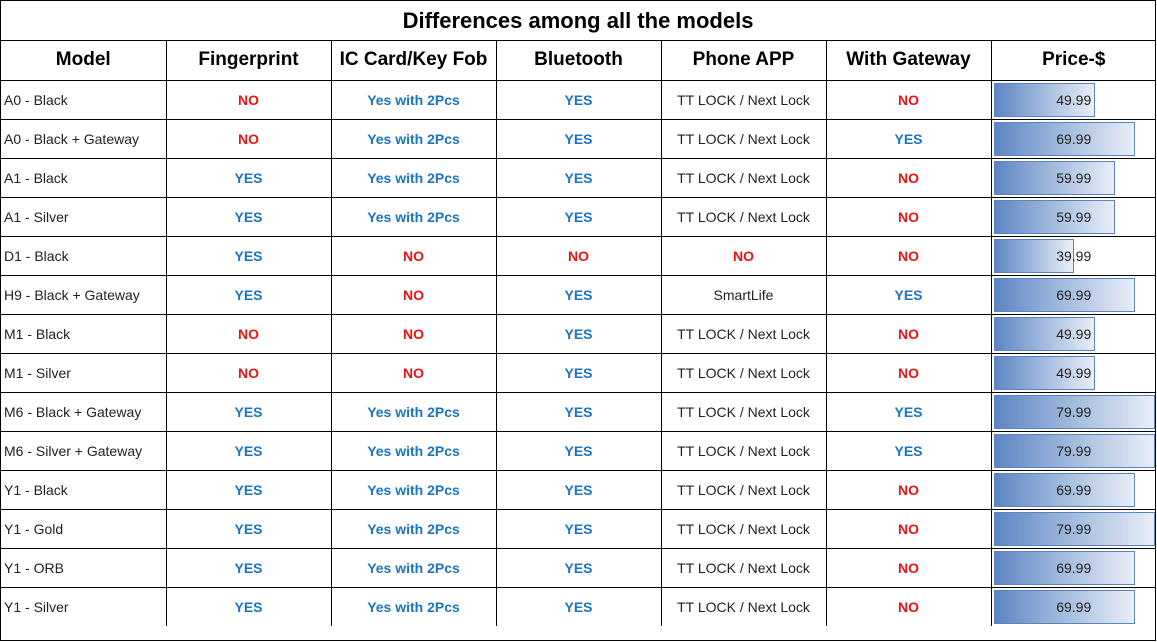 The image size is (1157, 642). Describe the element at coordinates (84, 528) in the screenshot. I see `model-cell: Y1 - Gold` at that location.